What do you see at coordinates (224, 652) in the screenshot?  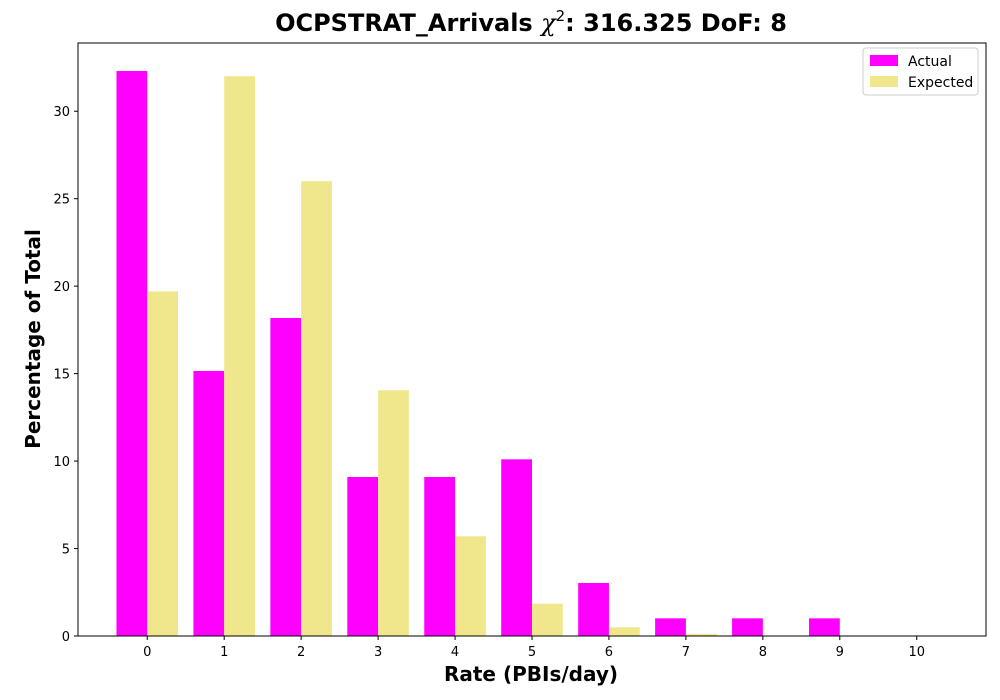 I see `x-tick-label: 1` at bounding box center [224, 652].